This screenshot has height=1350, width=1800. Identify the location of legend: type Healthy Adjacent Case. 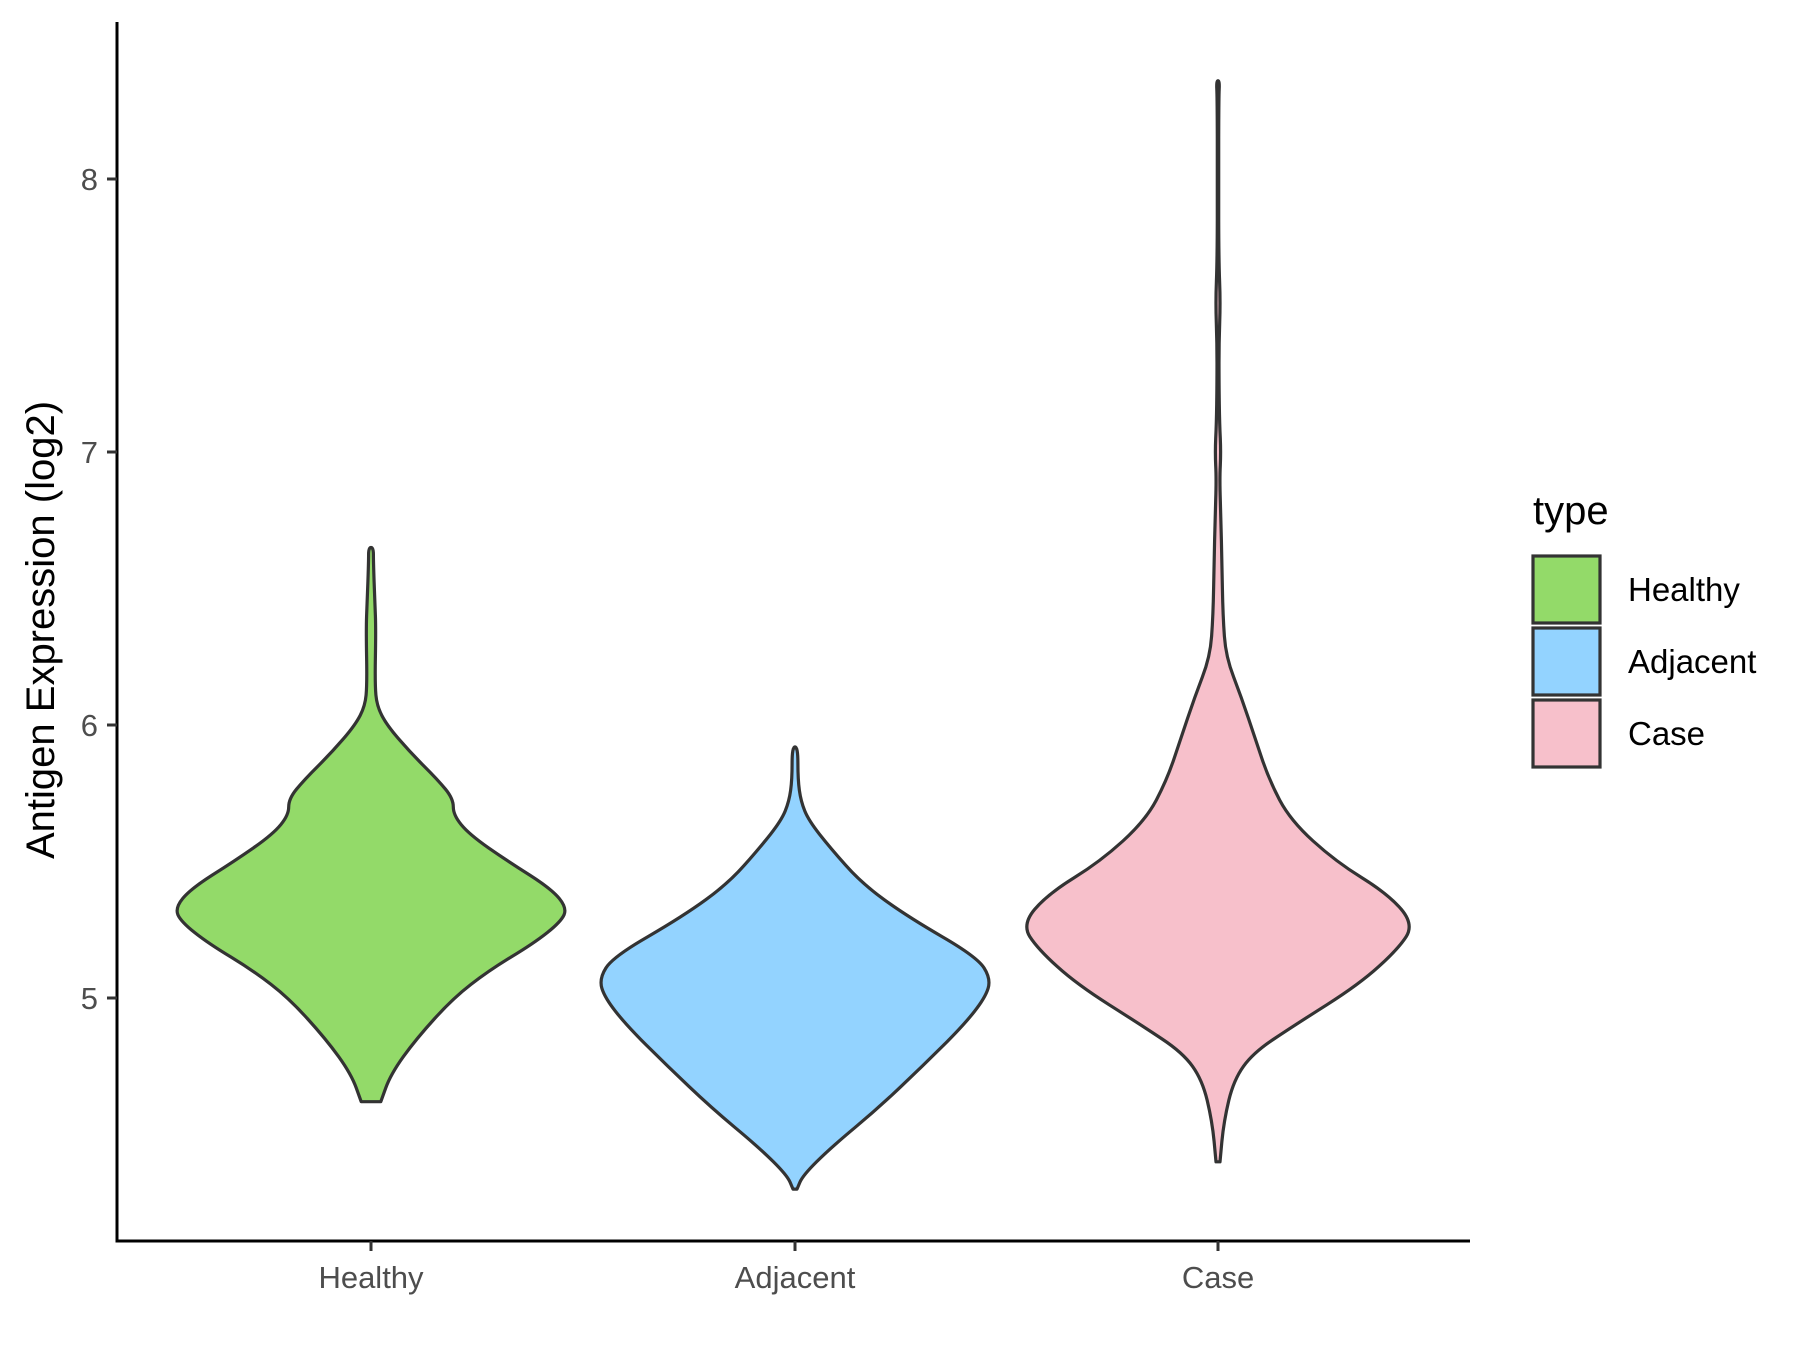
(1643, 629).